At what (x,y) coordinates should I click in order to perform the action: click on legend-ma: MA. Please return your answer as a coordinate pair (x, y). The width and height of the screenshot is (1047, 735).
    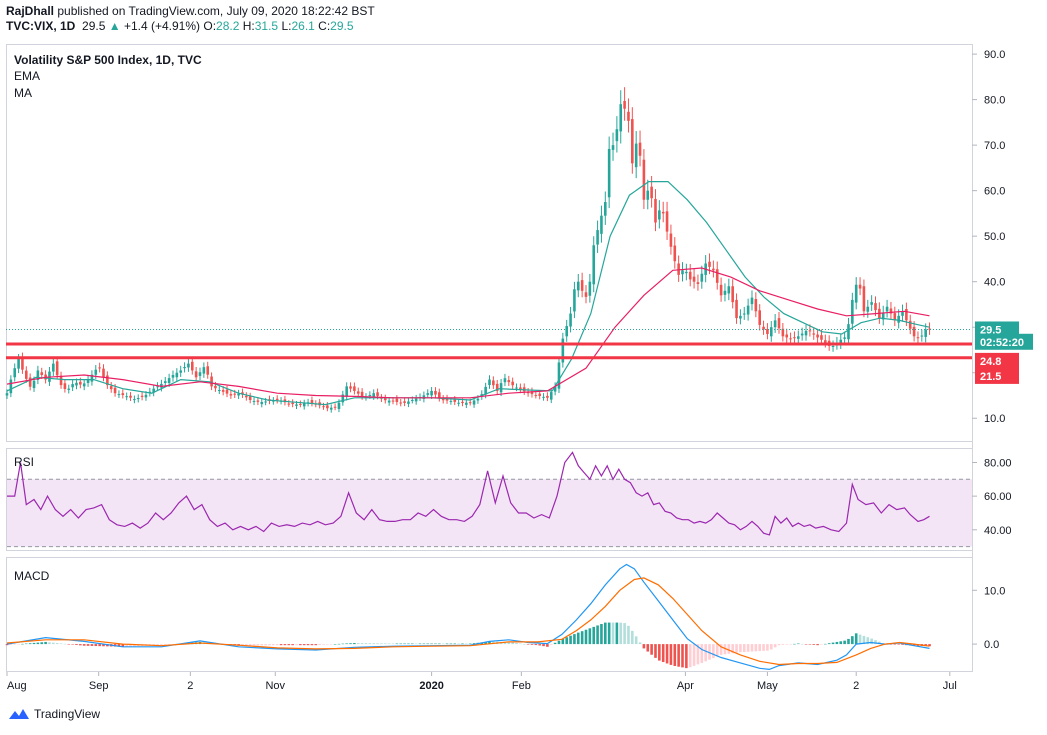
    Looking at the image, I should click on (23, 93).